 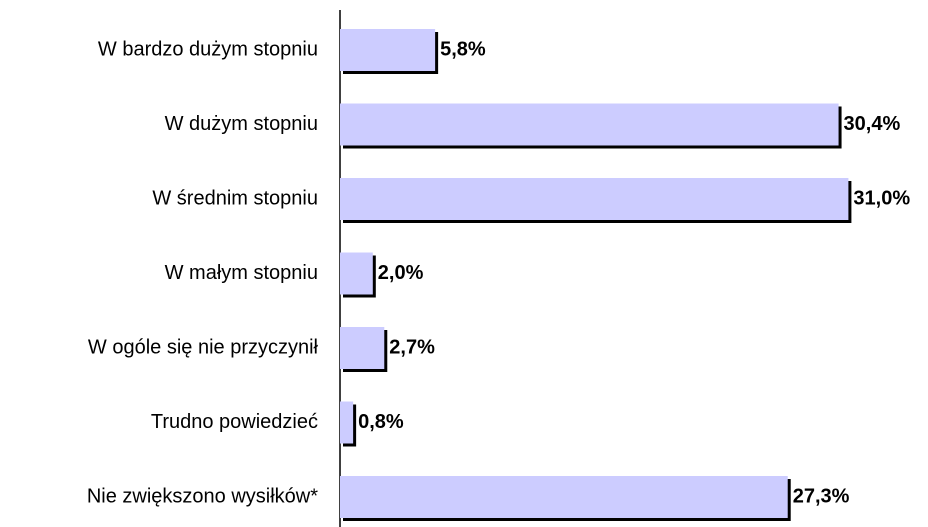 What do you see at coordinates (872, 124) in the screenshot?
I see `value-label: 30,4%` at bounding box center [872, 124].